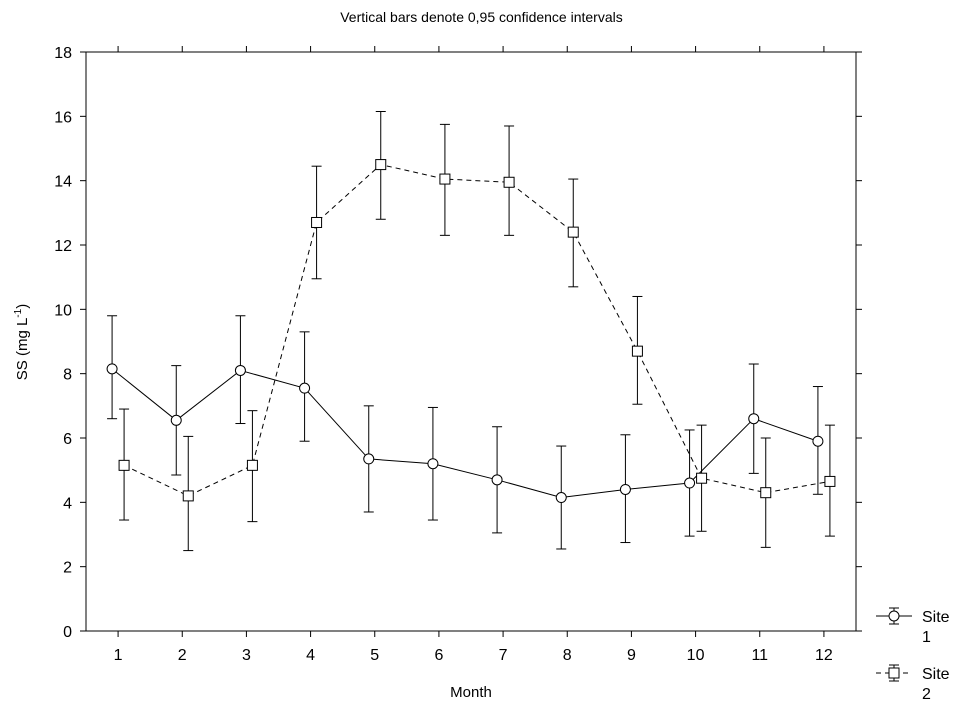  What do you see at coordinates (63, 53) in the screenshot?
I see `y-tick-label: 18` at bounding box center [63, 53].